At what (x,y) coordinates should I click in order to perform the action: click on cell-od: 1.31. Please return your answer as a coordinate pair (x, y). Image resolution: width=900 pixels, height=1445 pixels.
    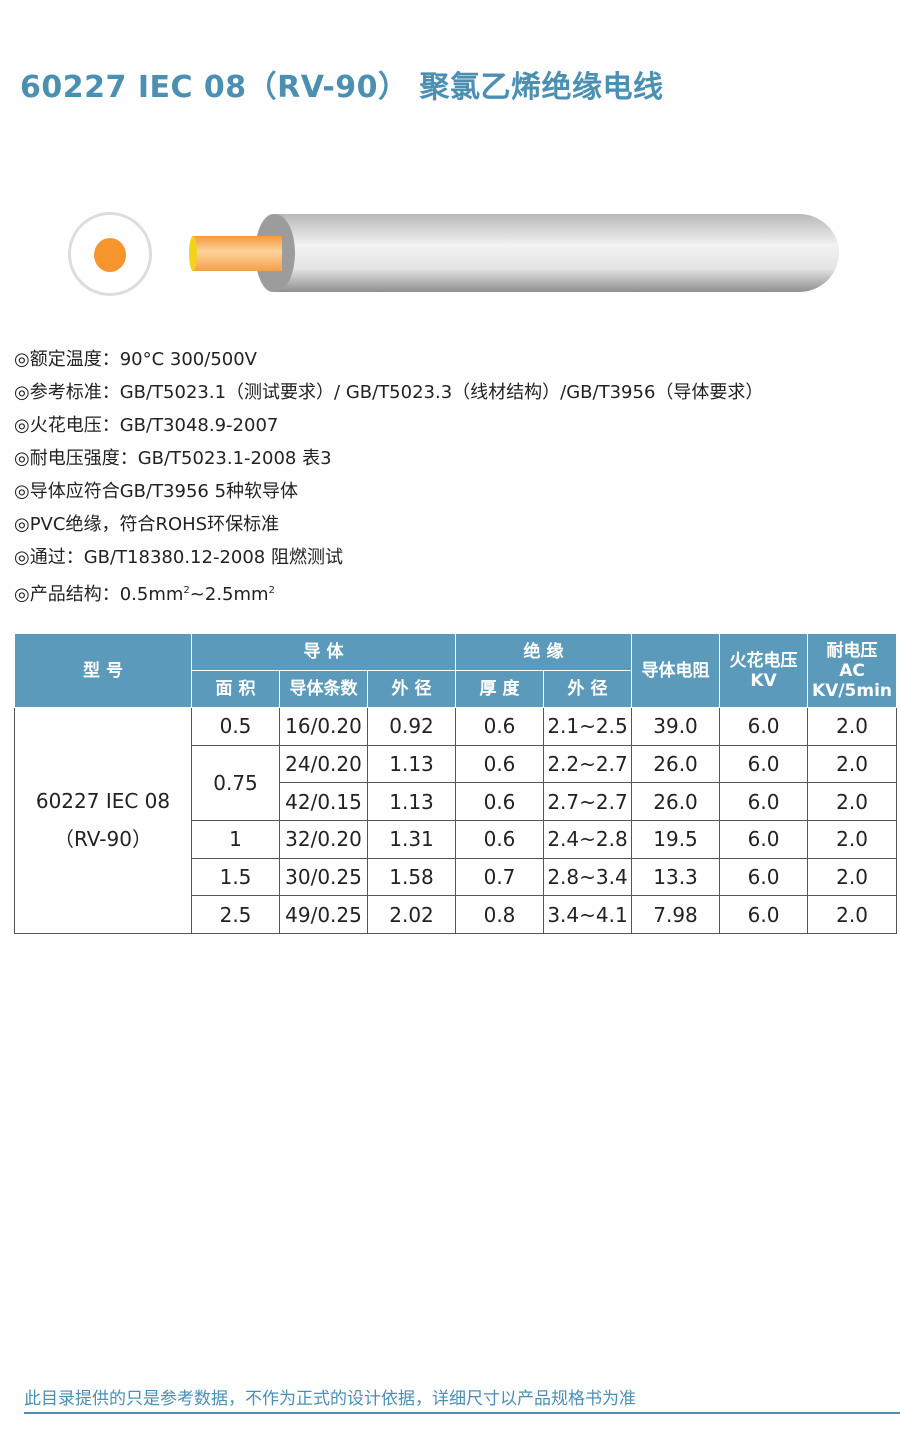
    Looking at the image, I should click on (411, 839).